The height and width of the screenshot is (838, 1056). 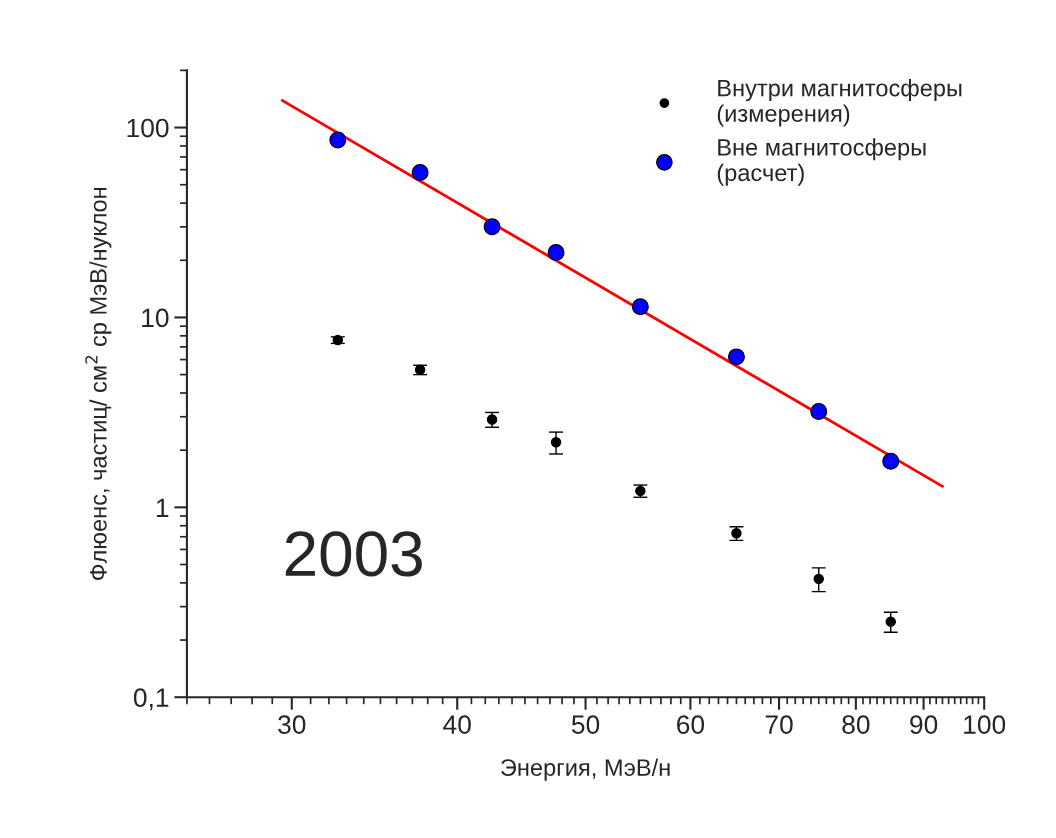 What do you see at coordinates (155, 318) in the screenshot?
I see `y-tick-label: 10` at bounding box center [155, 318].